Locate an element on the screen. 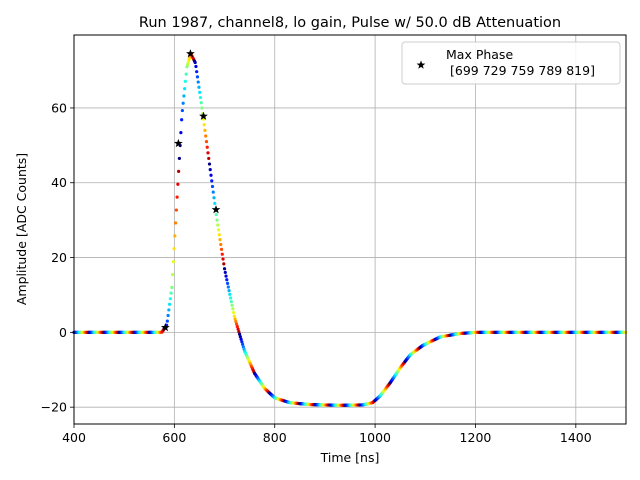 The height and width of the screenshot is (480, 640). y-tick-label: −20 is located at coordinates (54, 407).